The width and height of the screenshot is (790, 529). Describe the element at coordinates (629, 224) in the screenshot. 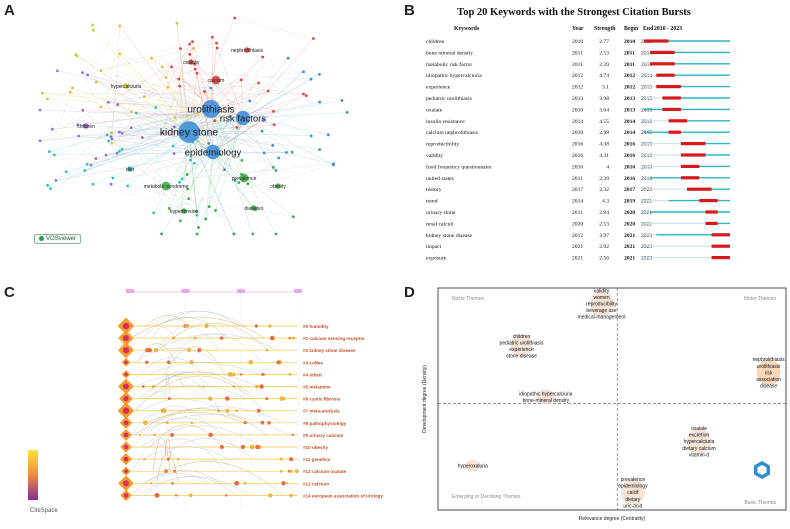

I see `burst-begin: 2020` at that location.